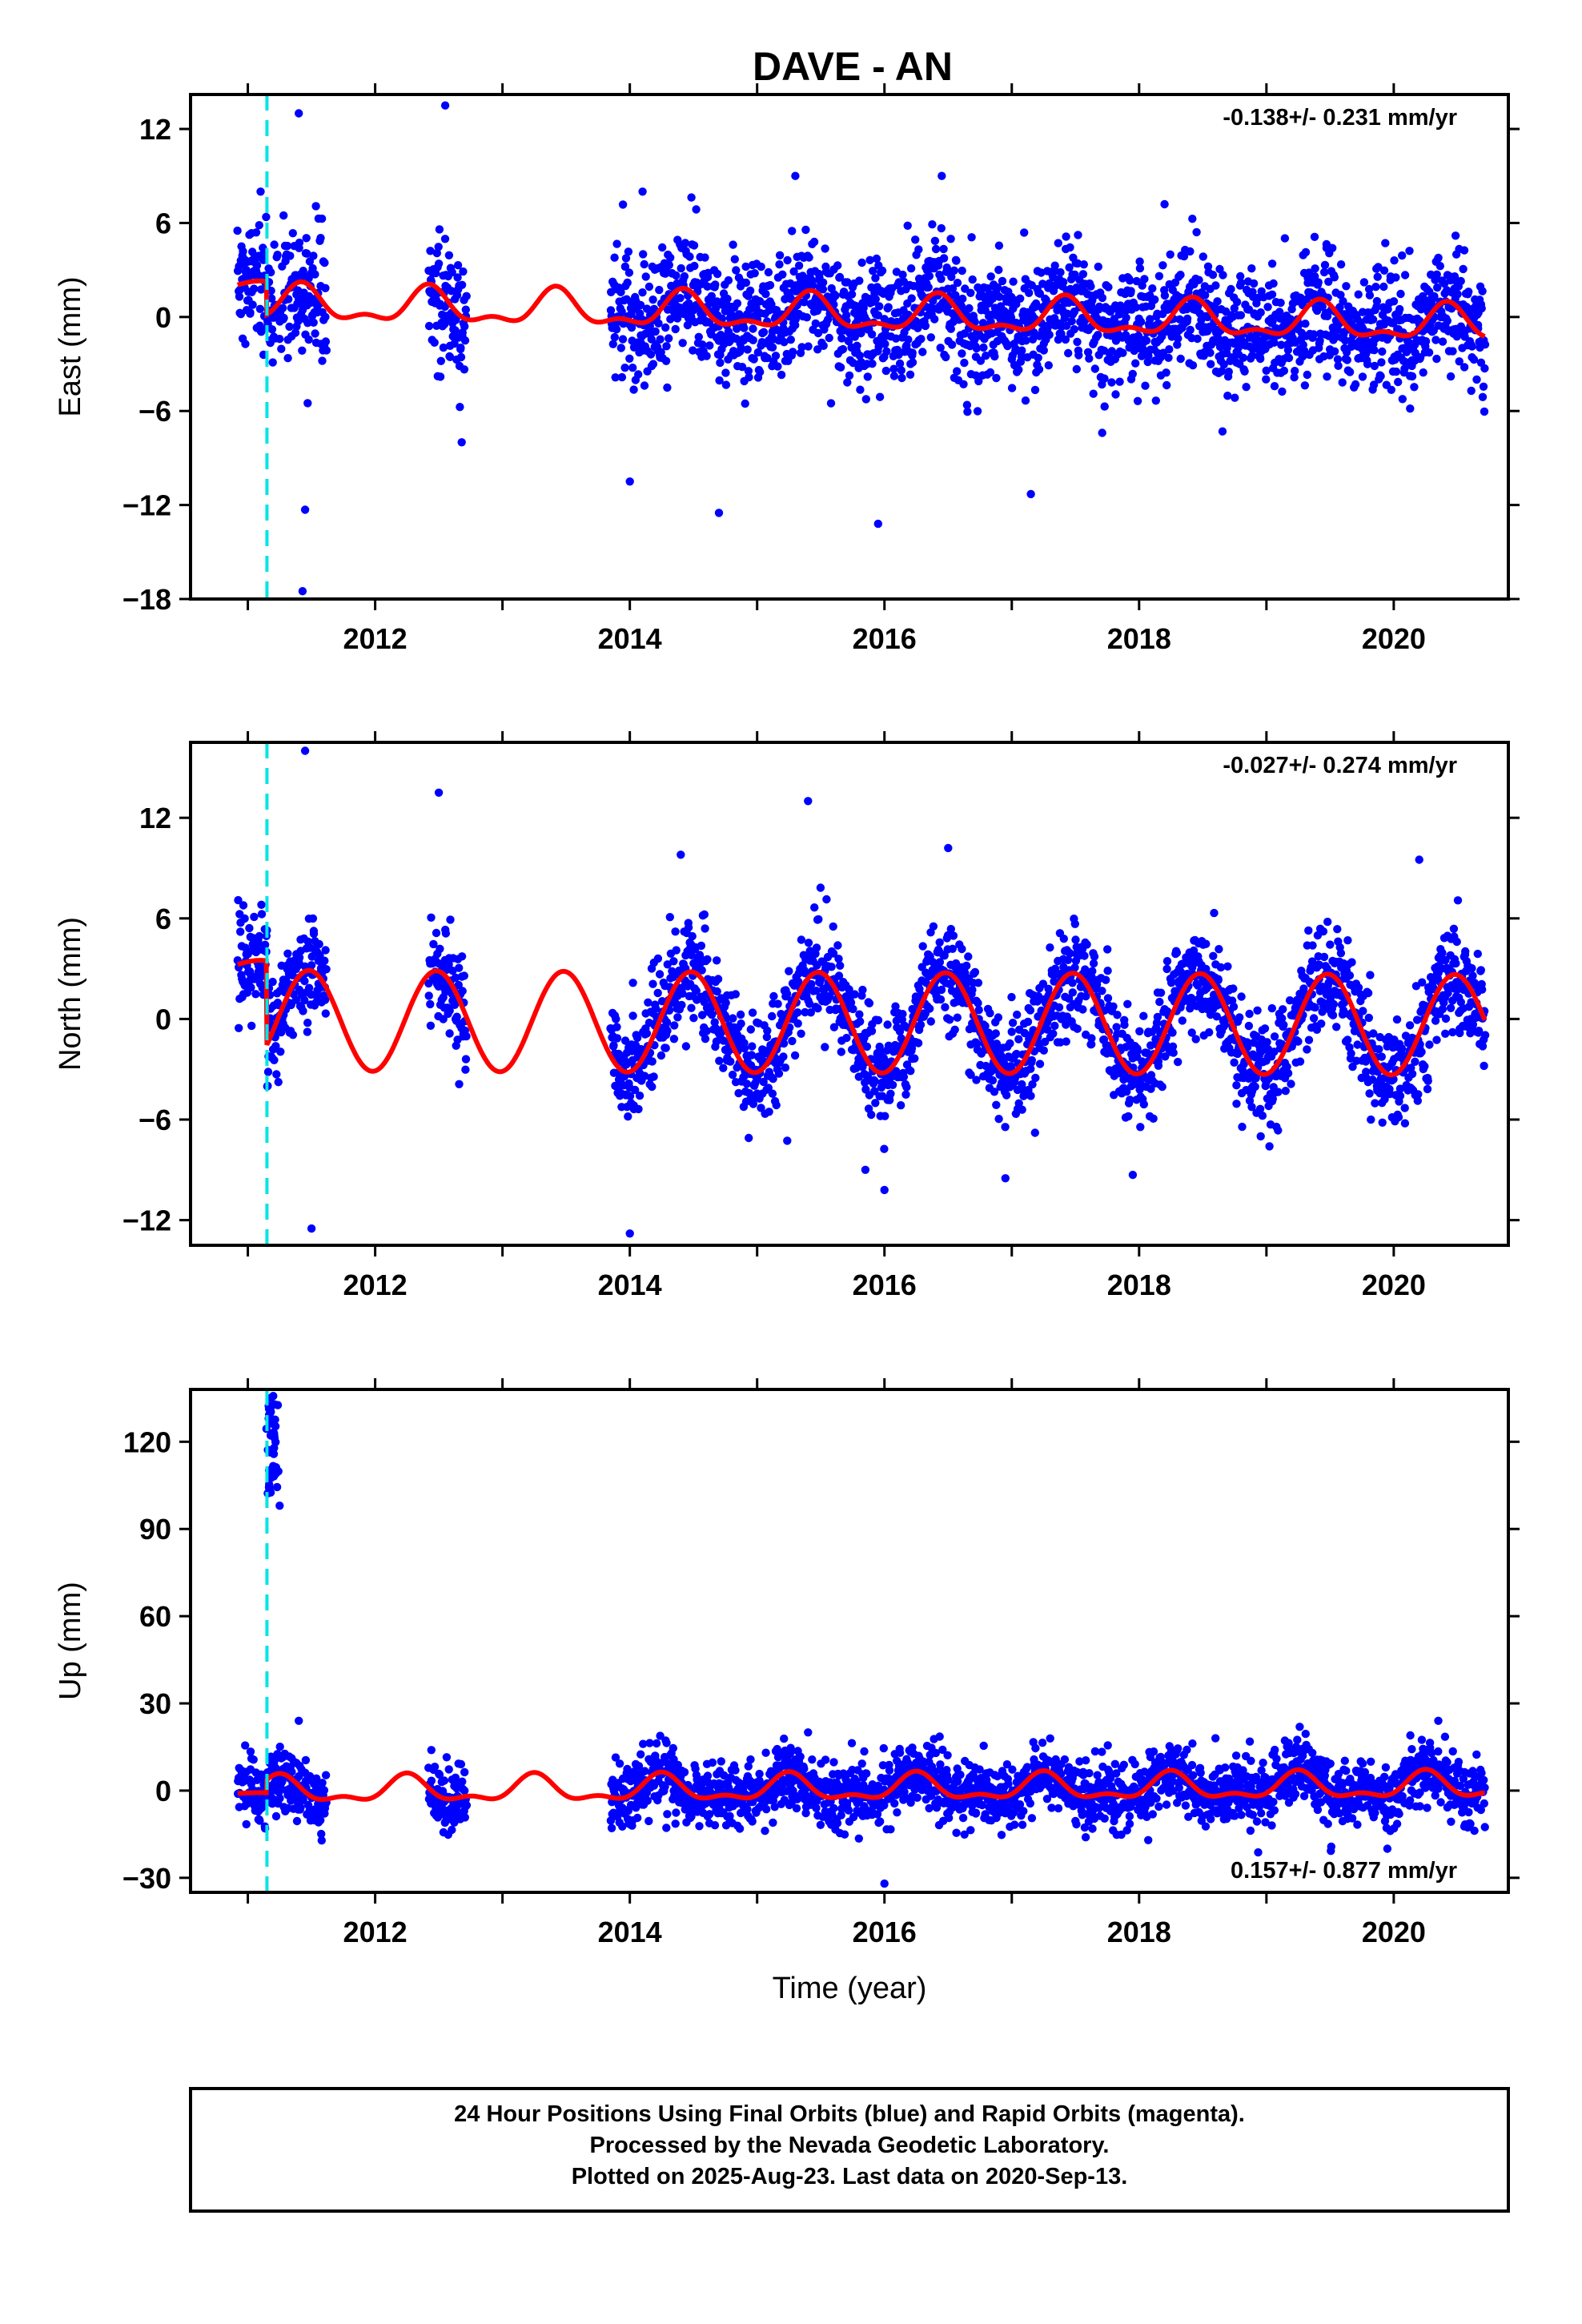 The height and width of the screenshot is (2324, 1582). I want to click on east-xtick-label: 2020, so click(1394, 638).